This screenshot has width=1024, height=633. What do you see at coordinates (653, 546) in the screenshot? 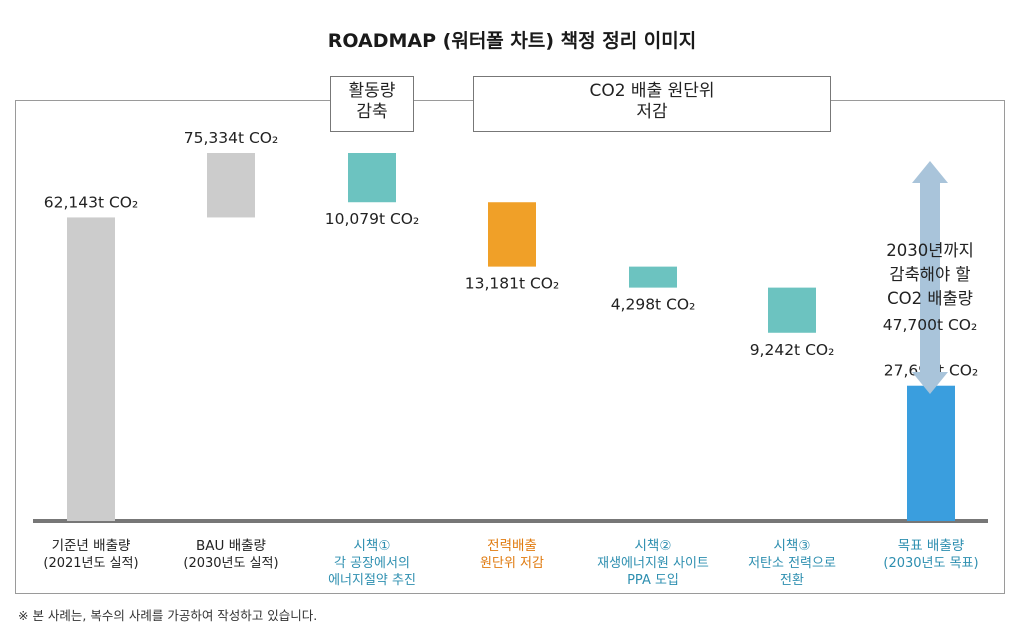
I see `category-label-5-line-1: 시책②` at bounding box center [653, 546].